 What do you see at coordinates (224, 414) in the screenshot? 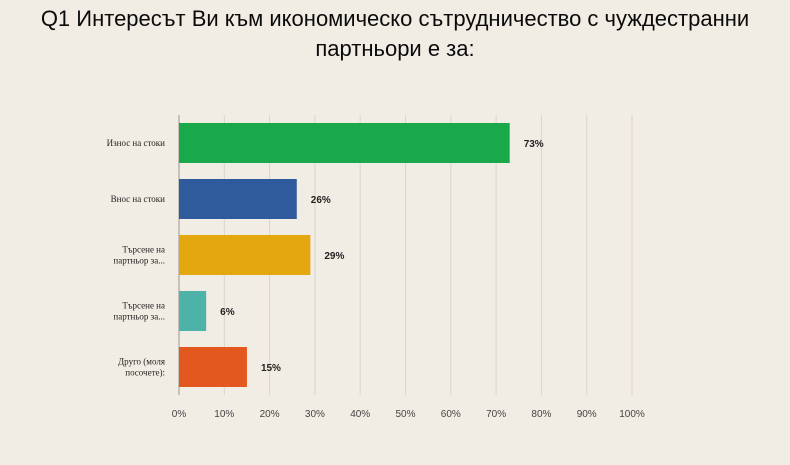
I see `x-tick-label: 10%` at bounding box center [224, 414].